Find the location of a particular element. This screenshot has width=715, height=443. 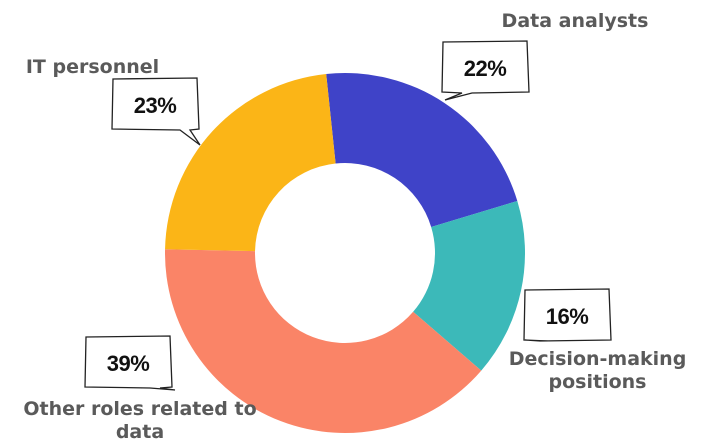

category-label: Decision-making positions is located at coordinates (597, 370).